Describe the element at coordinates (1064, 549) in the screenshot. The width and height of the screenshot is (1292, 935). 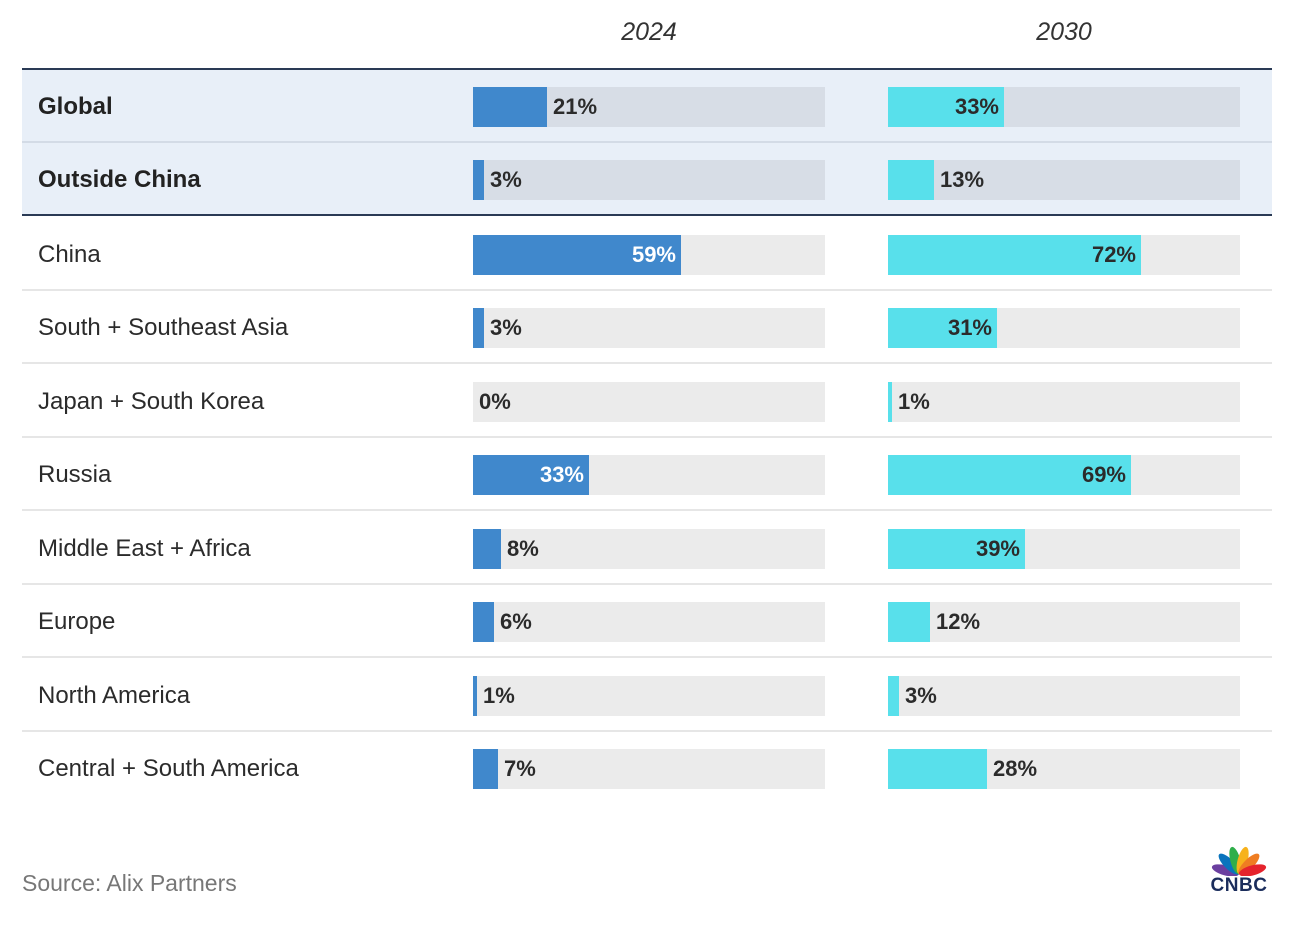
I see `bar-track-2030: 39%` at that location.